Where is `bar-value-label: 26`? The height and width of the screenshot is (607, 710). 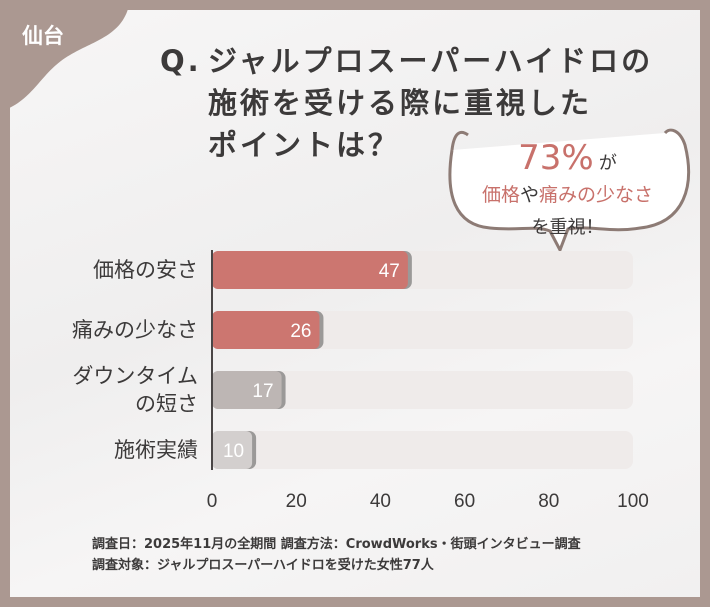 bar-value-label: 26 is located at coordinates (300, 331).